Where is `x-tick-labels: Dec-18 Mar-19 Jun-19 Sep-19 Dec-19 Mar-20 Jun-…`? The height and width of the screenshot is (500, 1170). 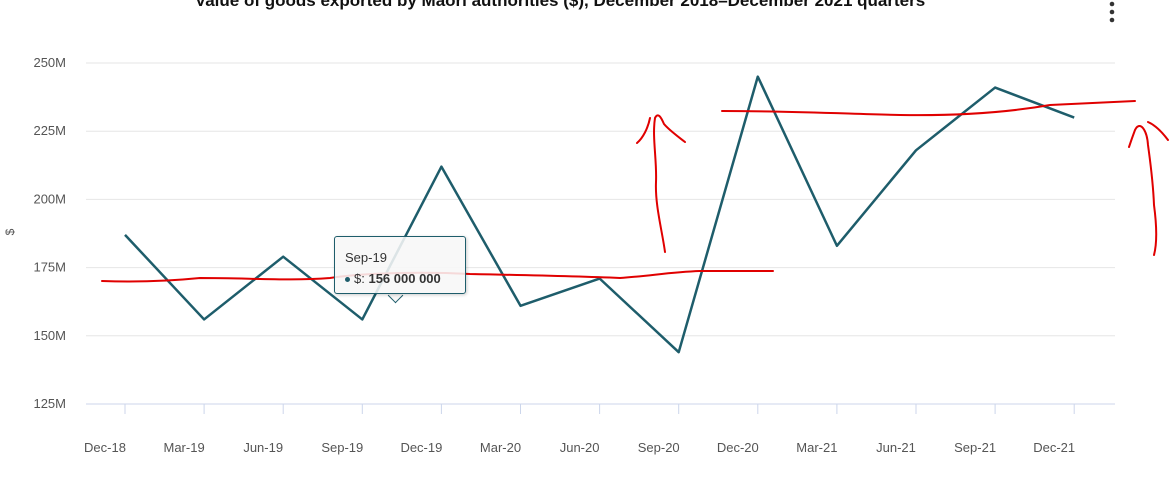
x-tick-labels: Dec-18 Mar-19 Jun-19 Sep-19 Dec-19 Mar-20 Jun-… is located at coordinates (579, 447).